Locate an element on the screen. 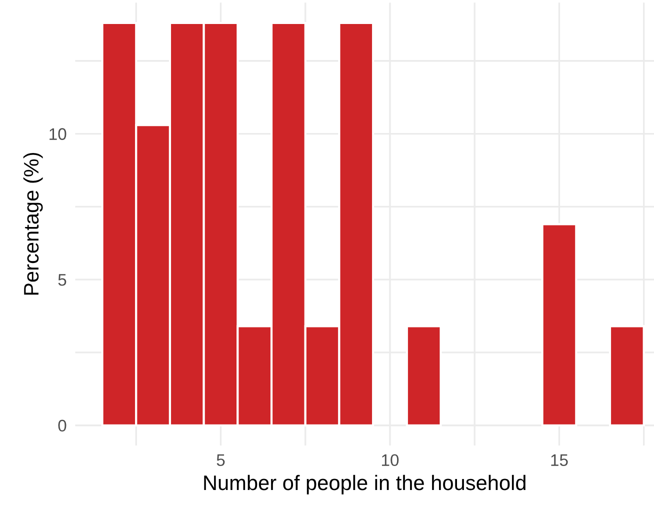  x-axis-title: Number of people in the household is located at coordinates (365, 484).